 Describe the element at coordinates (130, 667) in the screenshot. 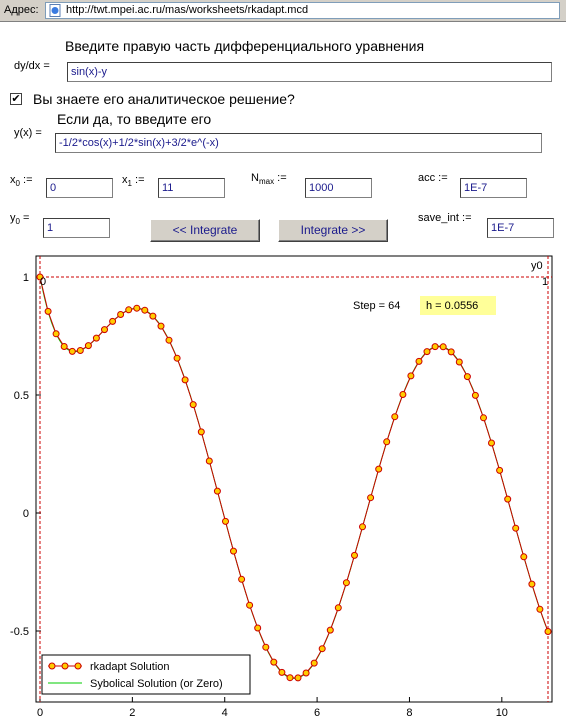

I see `legend-rk-label: rkadapt Solution` at that location.